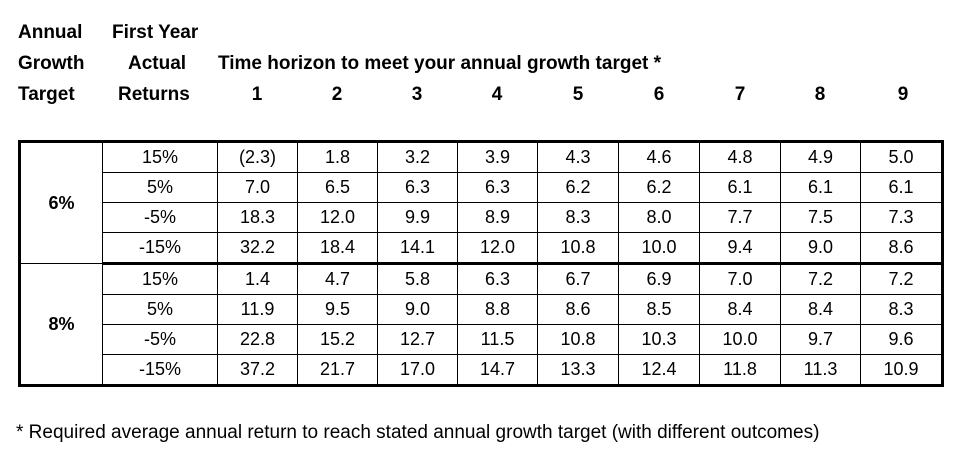 Image resolution: width=960 pixels, height=458 pixels. I want to click on value-cell: 9.9, so click(417, 217).